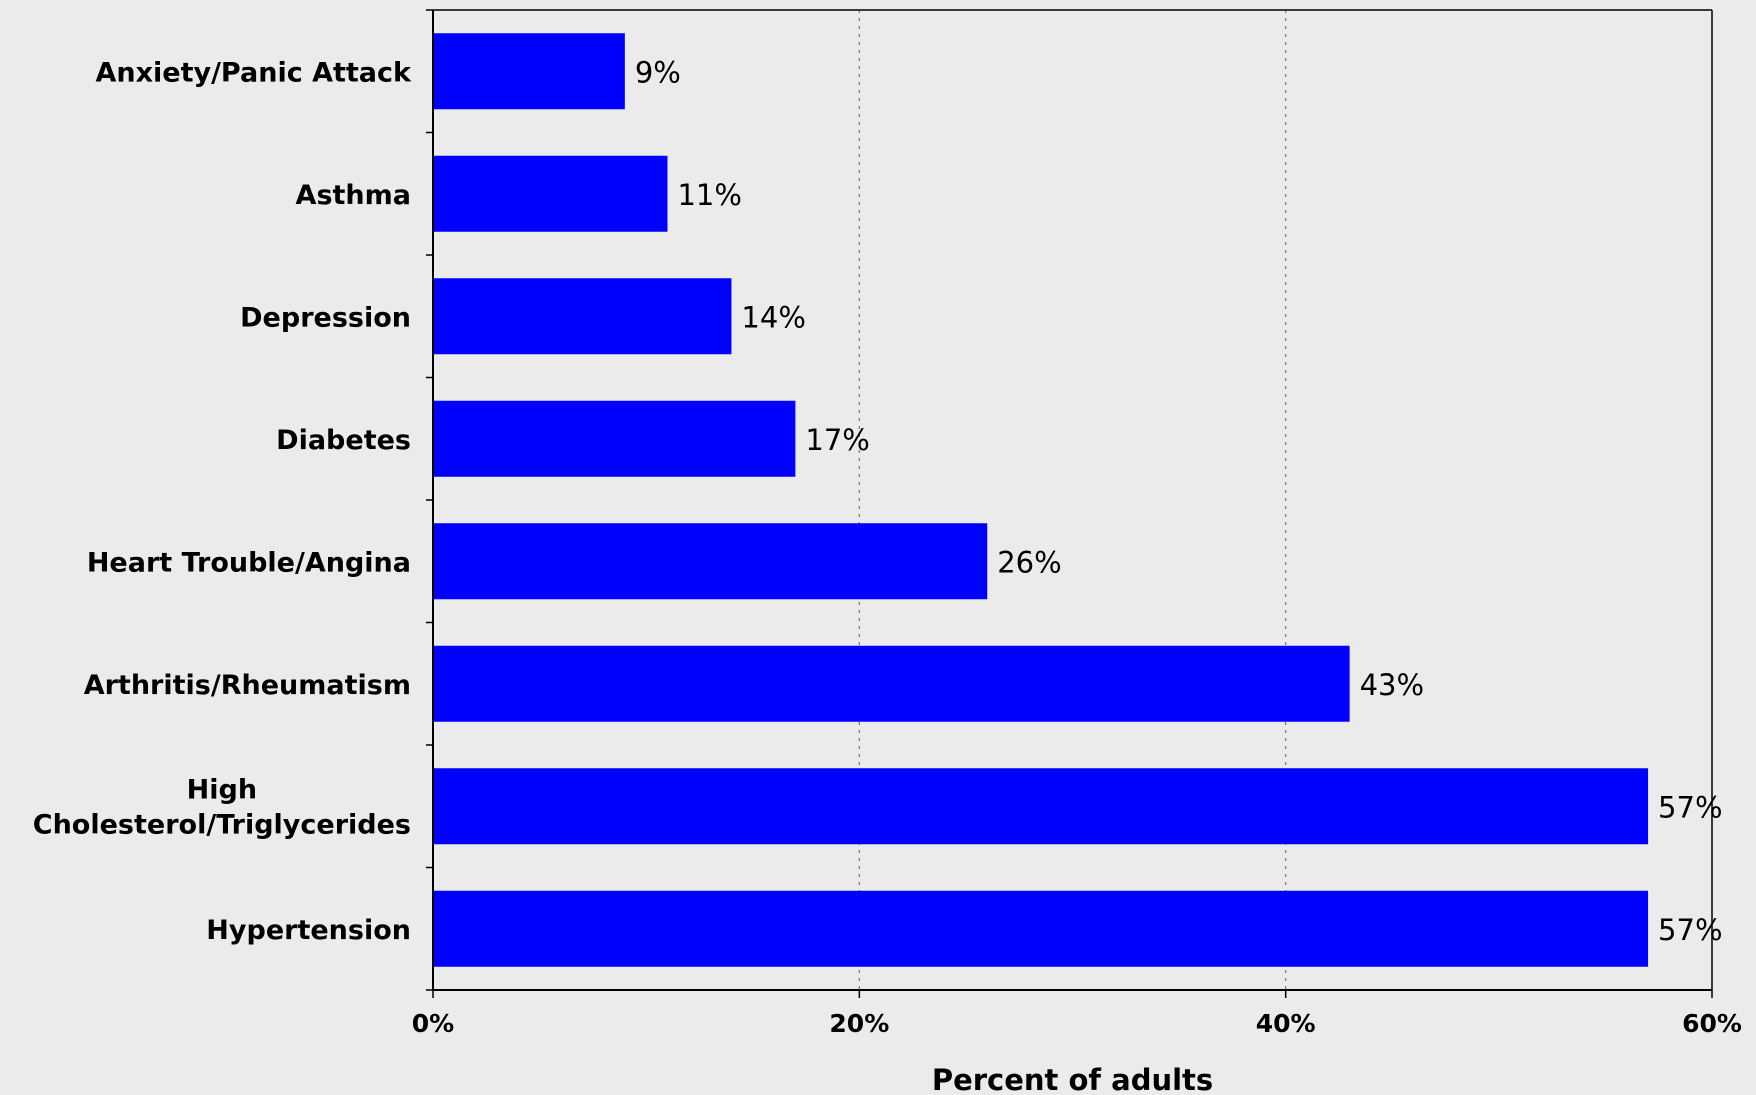 Image resolution: width=1756 pixels, height=1095 pixels. Describe the element at coordinates (1072, 1079) in the screenshot. I see `x-axis-title: Percent of adults` at that location.